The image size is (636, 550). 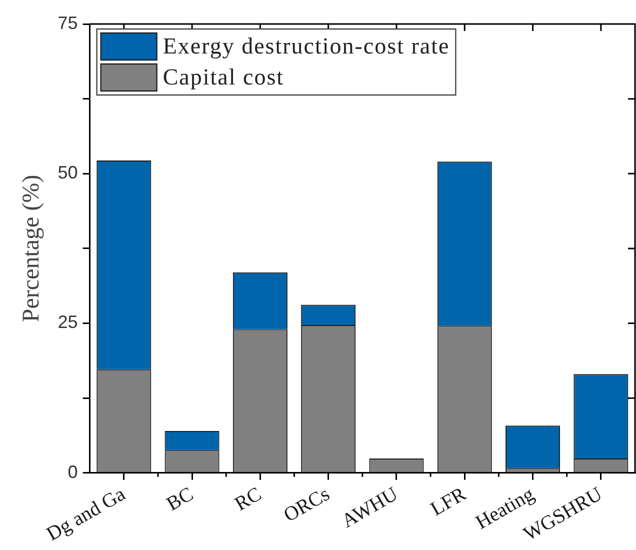 I want to click on x-tick-label: Dg and Ga, so click(x=86, y=514).